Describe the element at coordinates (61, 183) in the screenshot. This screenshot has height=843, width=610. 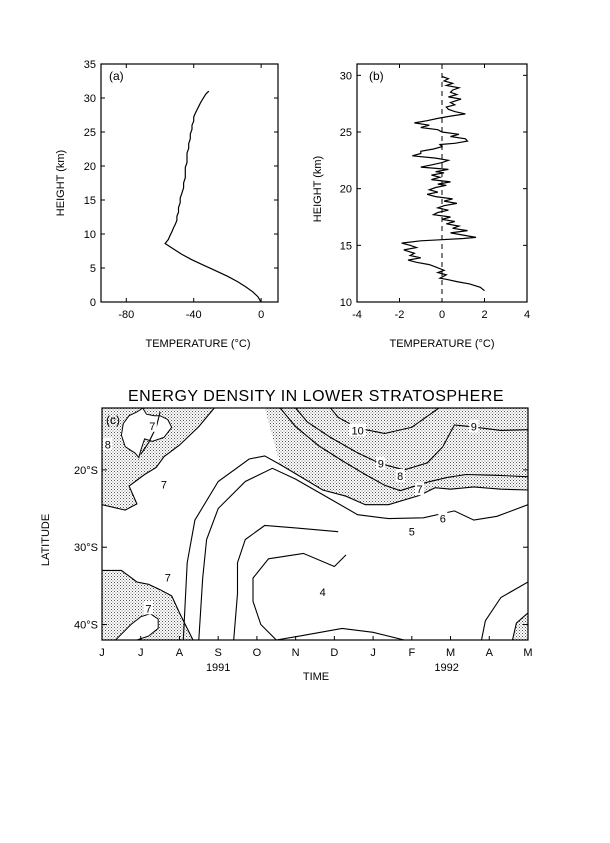
I see `panel-a-y-axis-title: HEIGHT (km)` at that location.